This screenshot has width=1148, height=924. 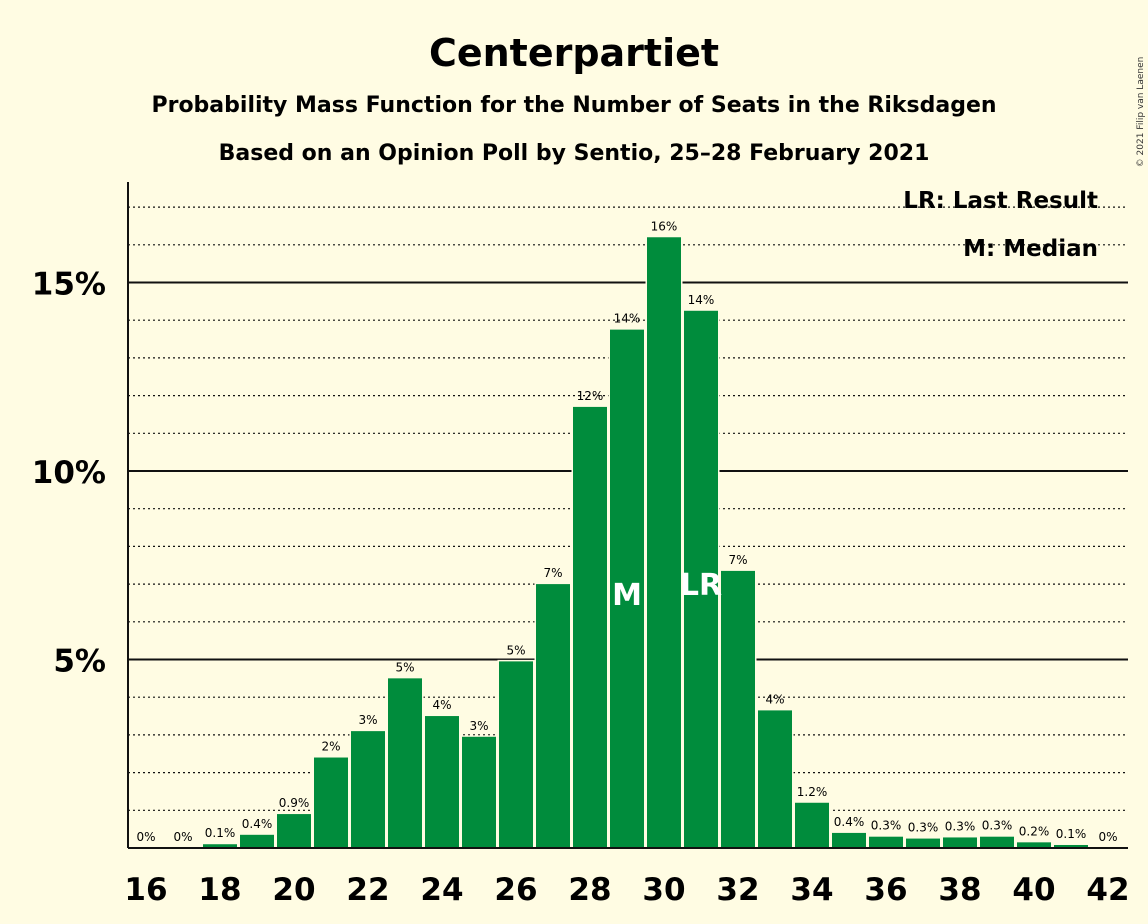 I want to click on bar-label-42: 0%, so click(x=1107, y=837).